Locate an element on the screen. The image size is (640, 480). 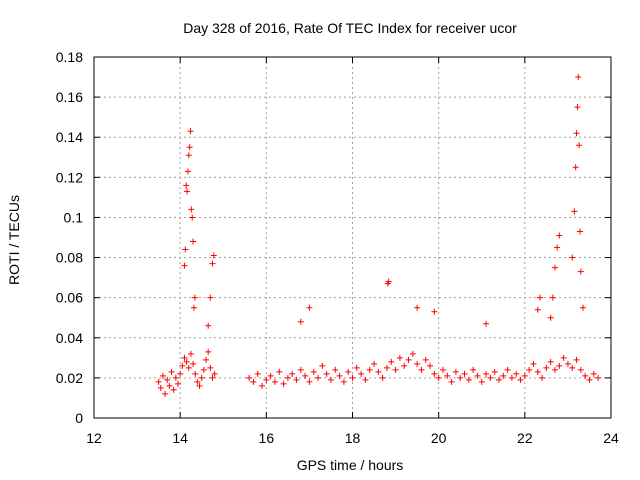
y-tick-label: 0.14 is located at coordinates (69, 137).